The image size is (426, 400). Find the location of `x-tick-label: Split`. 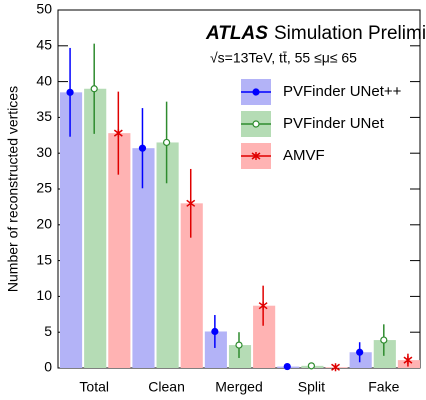

x-tick-label: Split is located at coordinates (311, 387).